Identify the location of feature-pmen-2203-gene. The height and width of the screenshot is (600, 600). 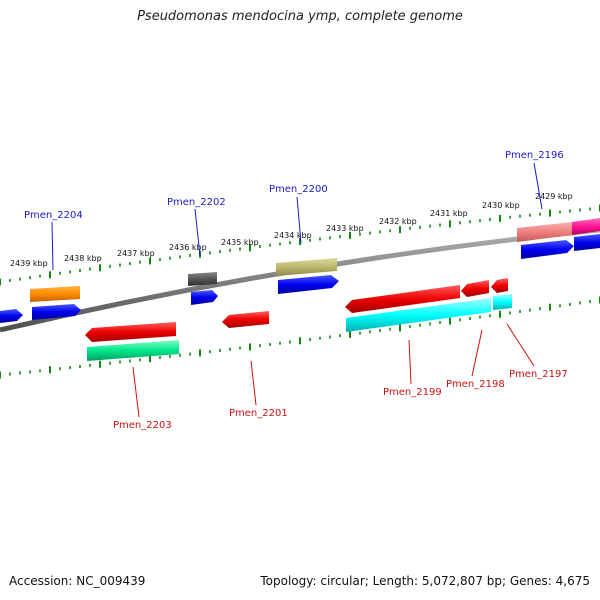
(130, 332).